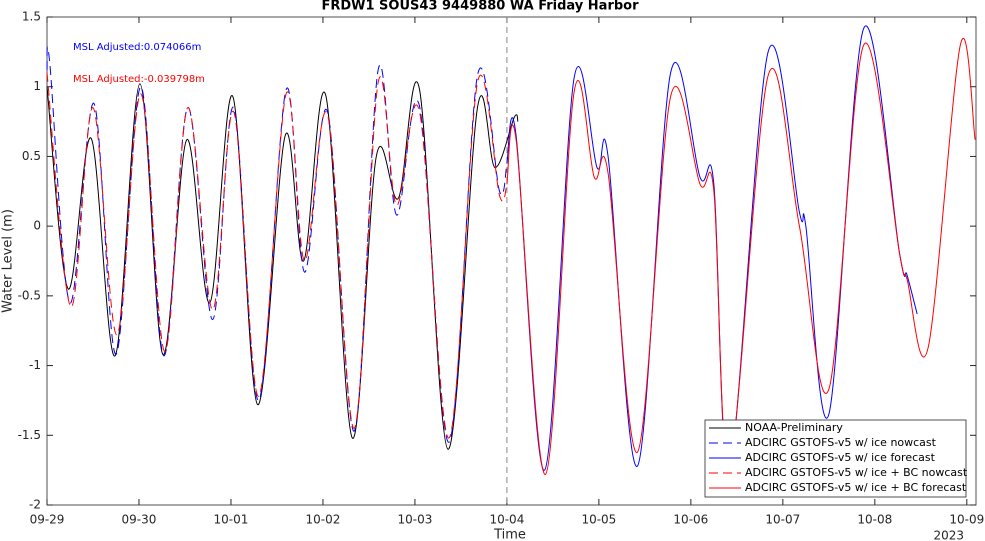 The height and width of the screenshot is (541, 985). Describe the element at coordinates (8, 261) in the screenshot. I see `y-axis-label: Water Level (m)` at that location.